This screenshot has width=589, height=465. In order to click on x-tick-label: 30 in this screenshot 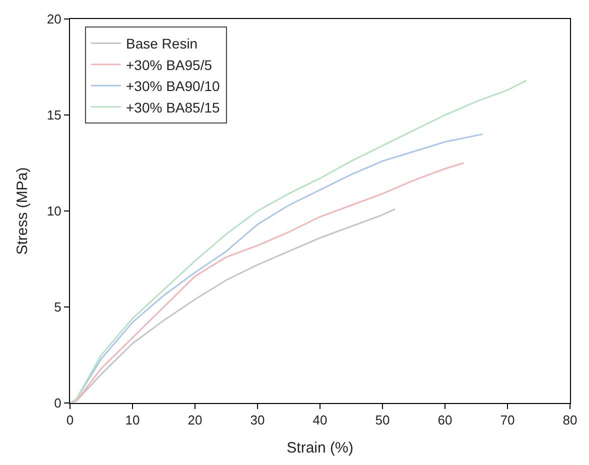, I will do `click(257, 420)`.